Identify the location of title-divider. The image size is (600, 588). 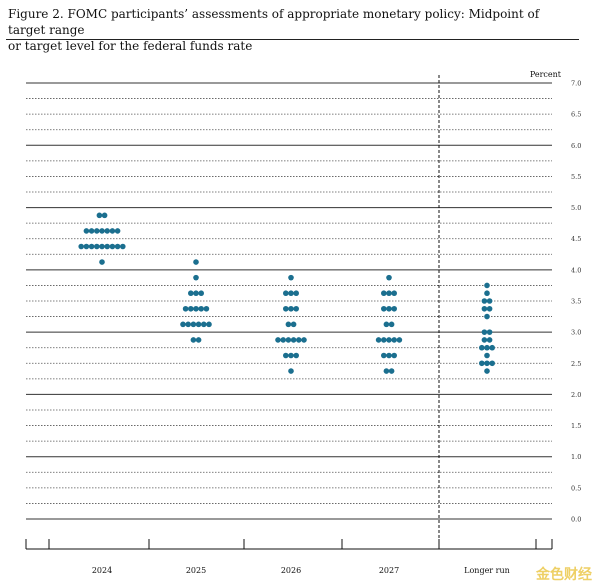
(292, 39).